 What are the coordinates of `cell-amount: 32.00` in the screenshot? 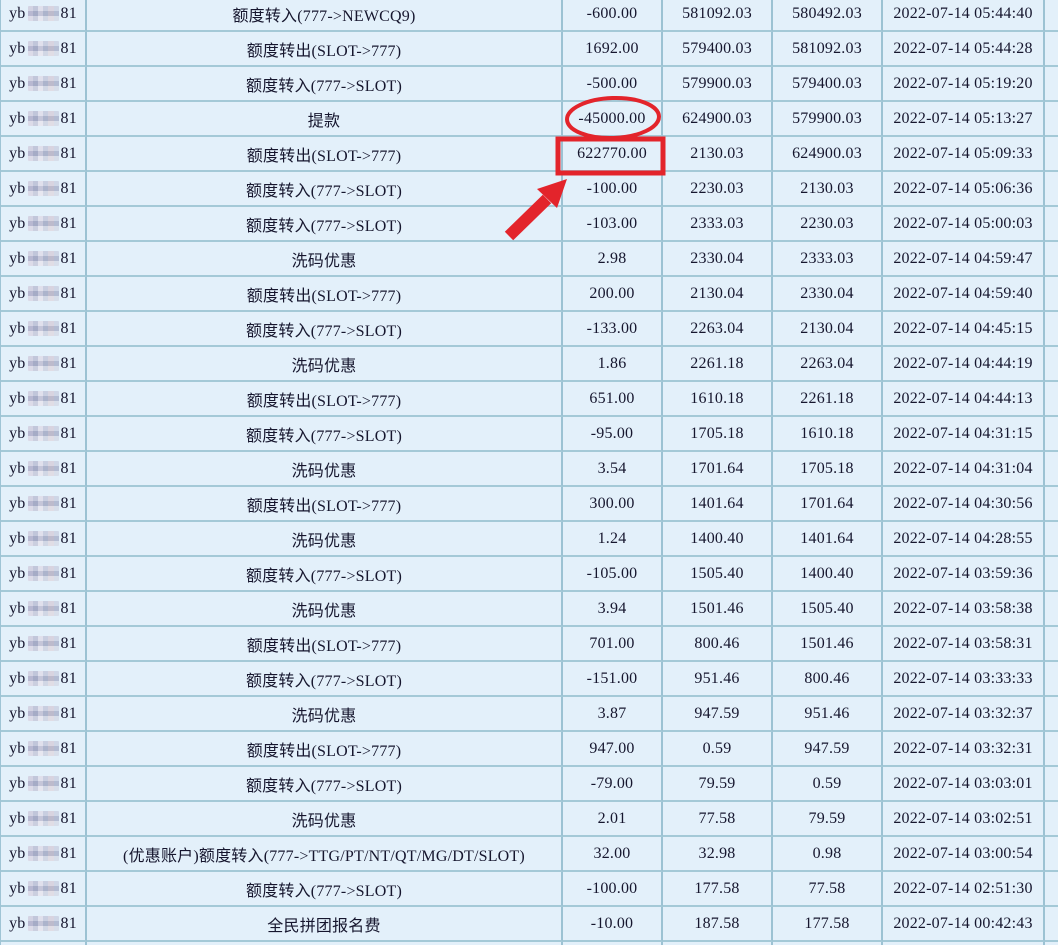 It's located at (613, 854).